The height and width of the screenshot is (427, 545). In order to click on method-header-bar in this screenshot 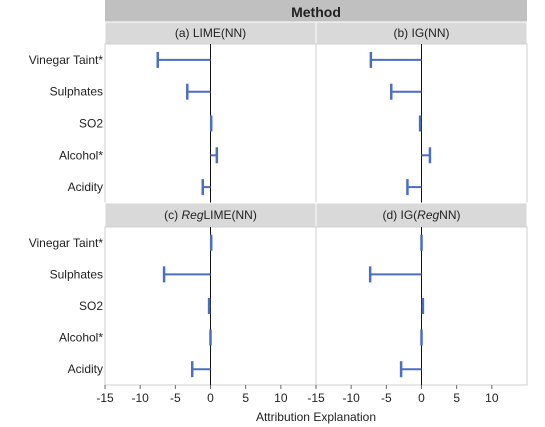, I will do `click(316, 11)`.